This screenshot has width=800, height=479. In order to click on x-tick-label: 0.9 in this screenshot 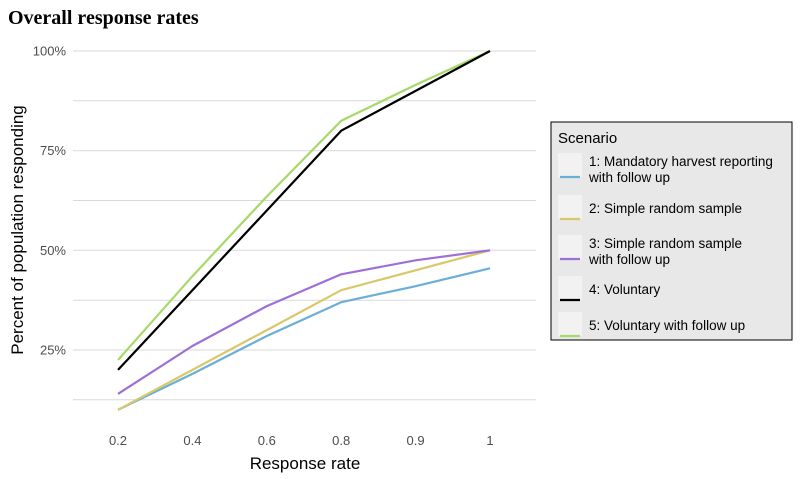, I will do `click(416, 440)`.